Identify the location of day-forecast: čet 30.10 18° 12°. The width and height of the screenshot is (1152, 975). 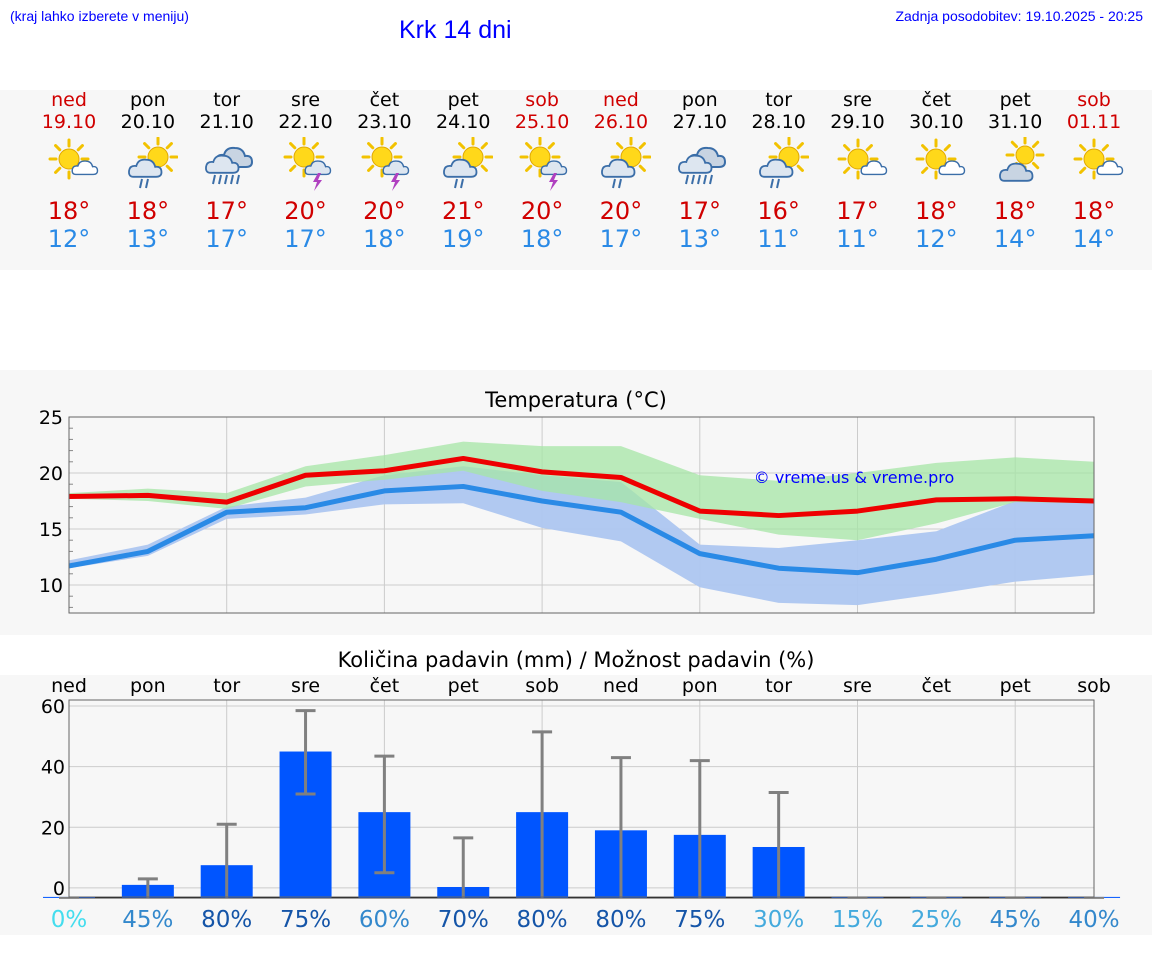
(936, 171).